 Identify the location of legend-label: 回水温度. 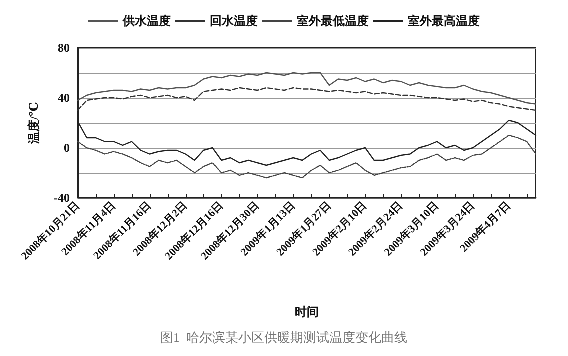
(234, 21).